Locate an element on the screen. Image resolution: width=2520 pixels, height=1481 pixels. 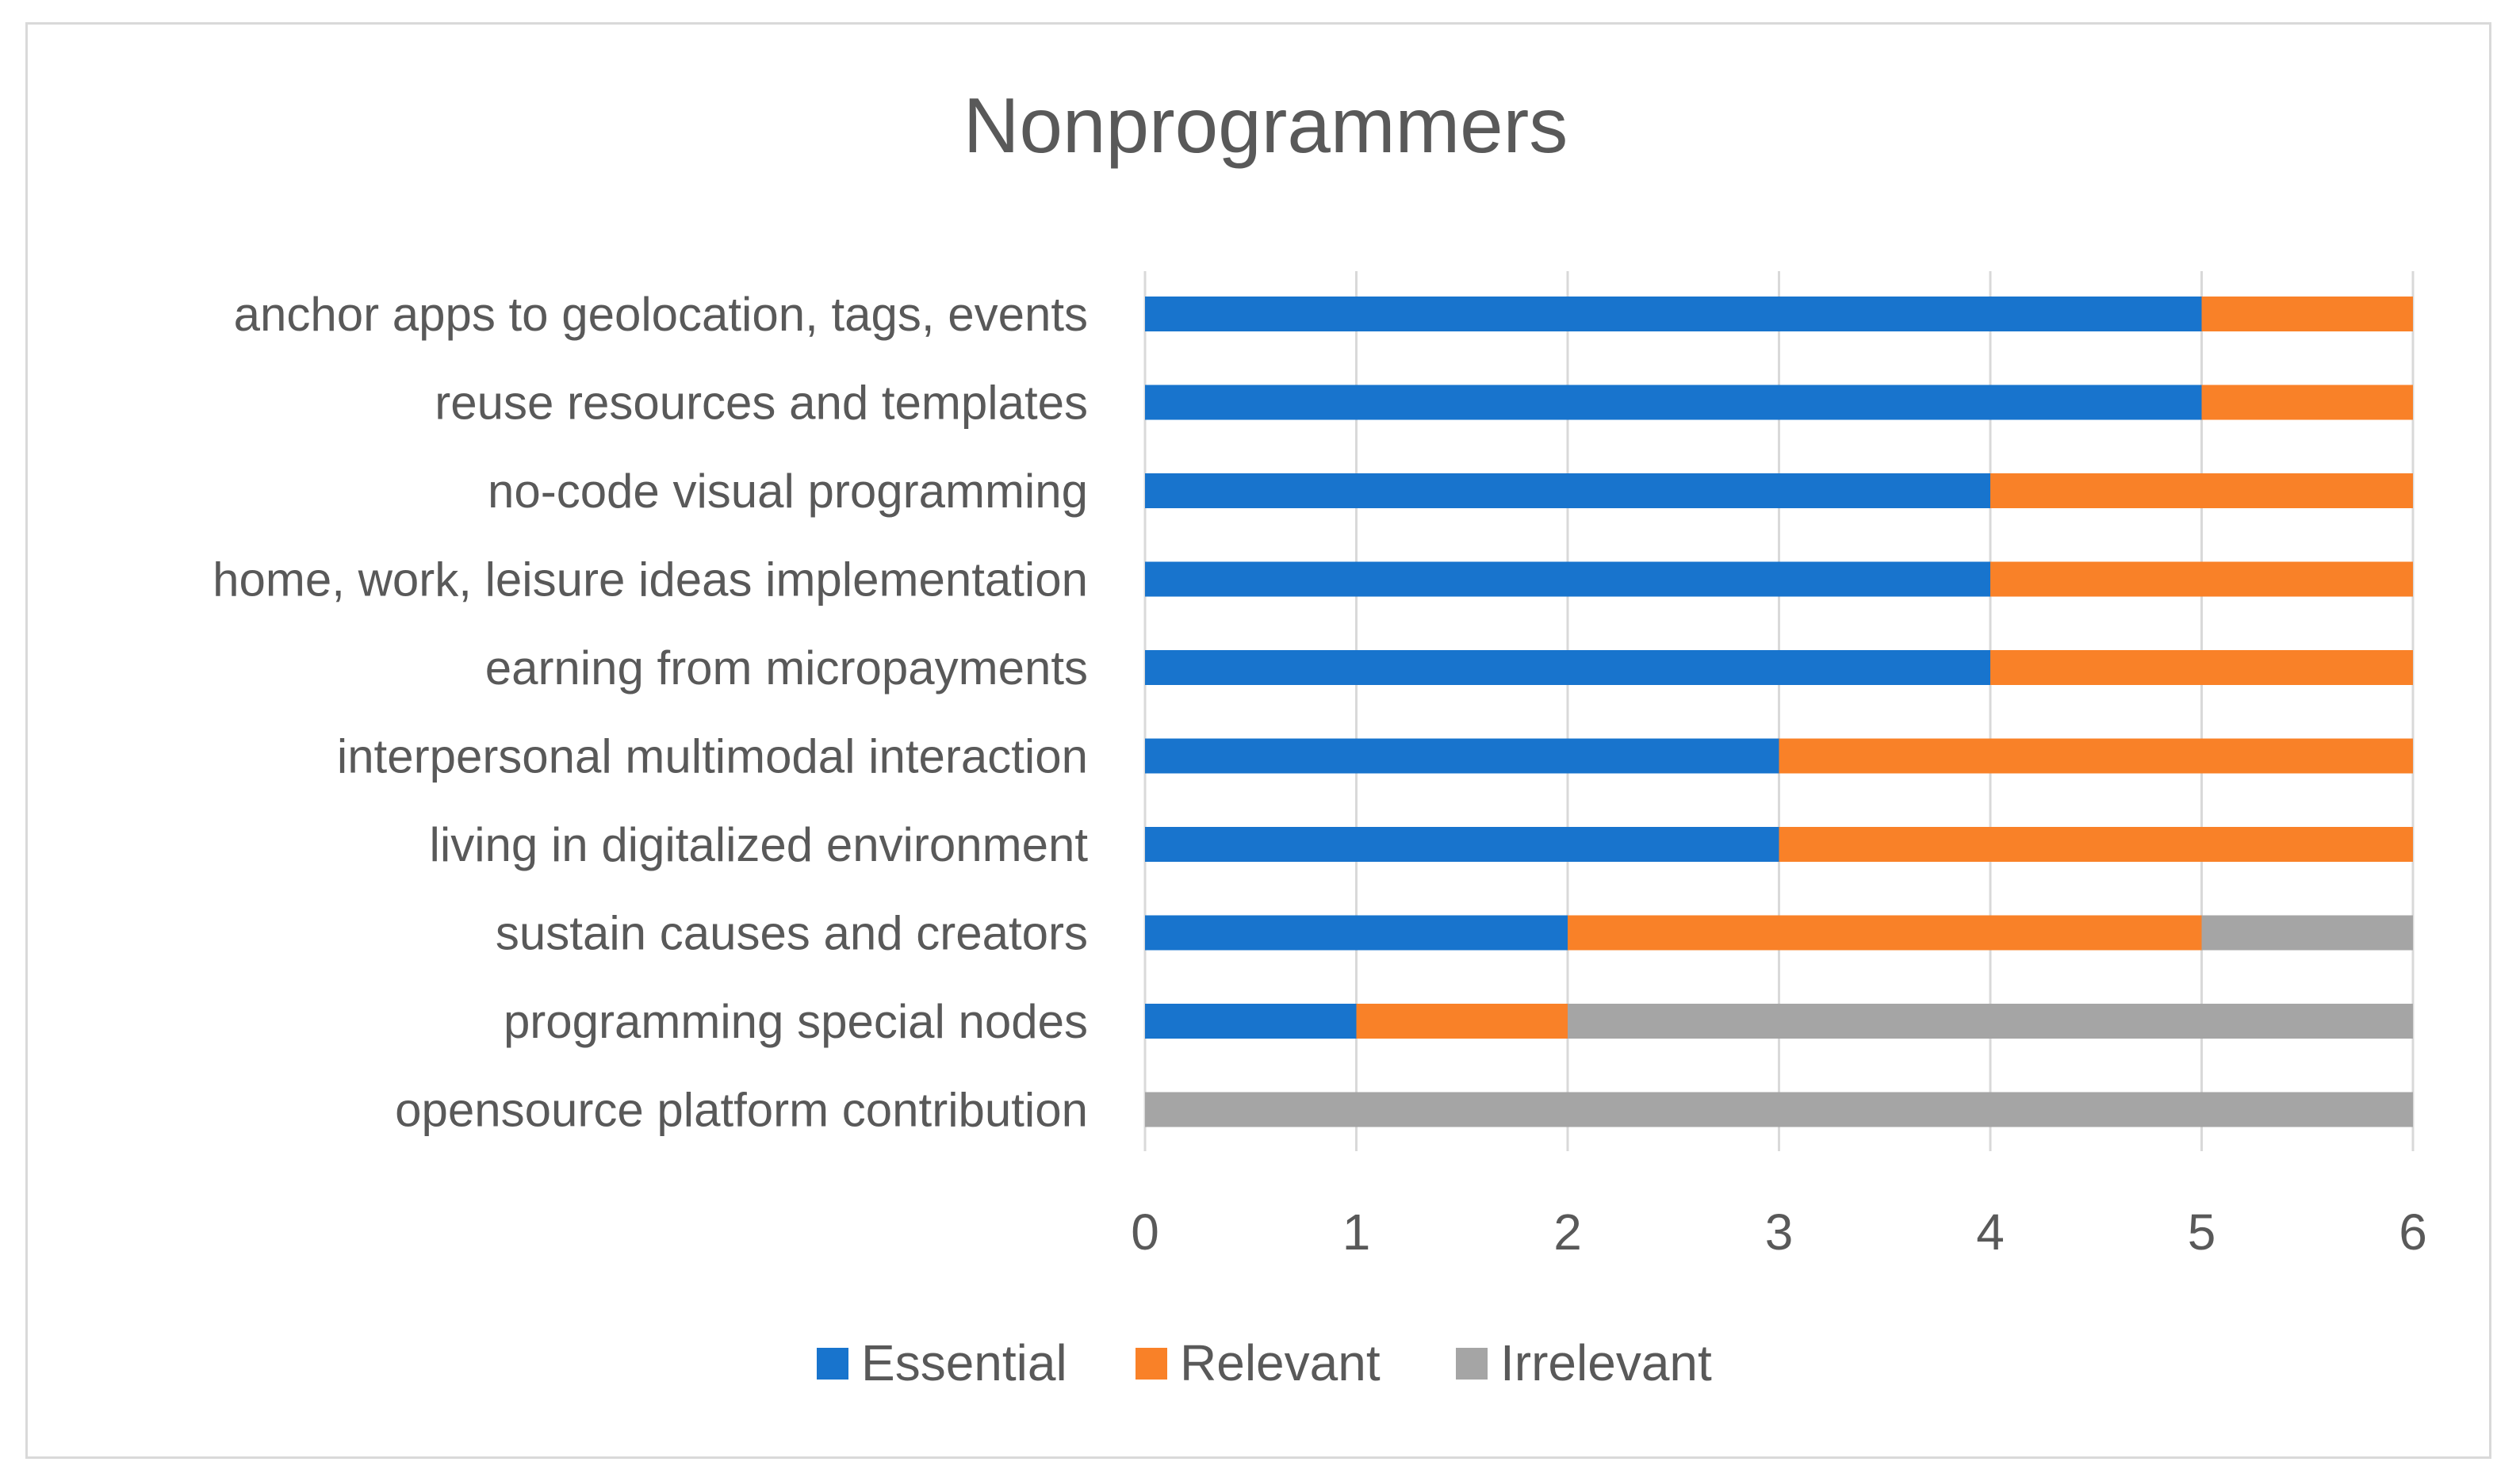
chart-title: Nonprogrammers is located at coordinates (1265, 125).